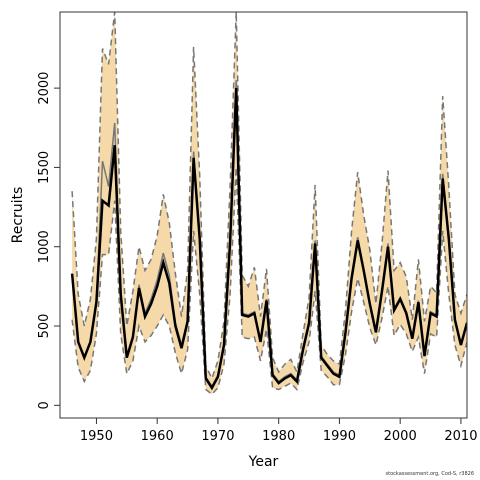 This screenshot has height=480, width=480. Describe the element at coordinates (44, 326) in the screenshot. I see `y-tick-label: 500` at that location.